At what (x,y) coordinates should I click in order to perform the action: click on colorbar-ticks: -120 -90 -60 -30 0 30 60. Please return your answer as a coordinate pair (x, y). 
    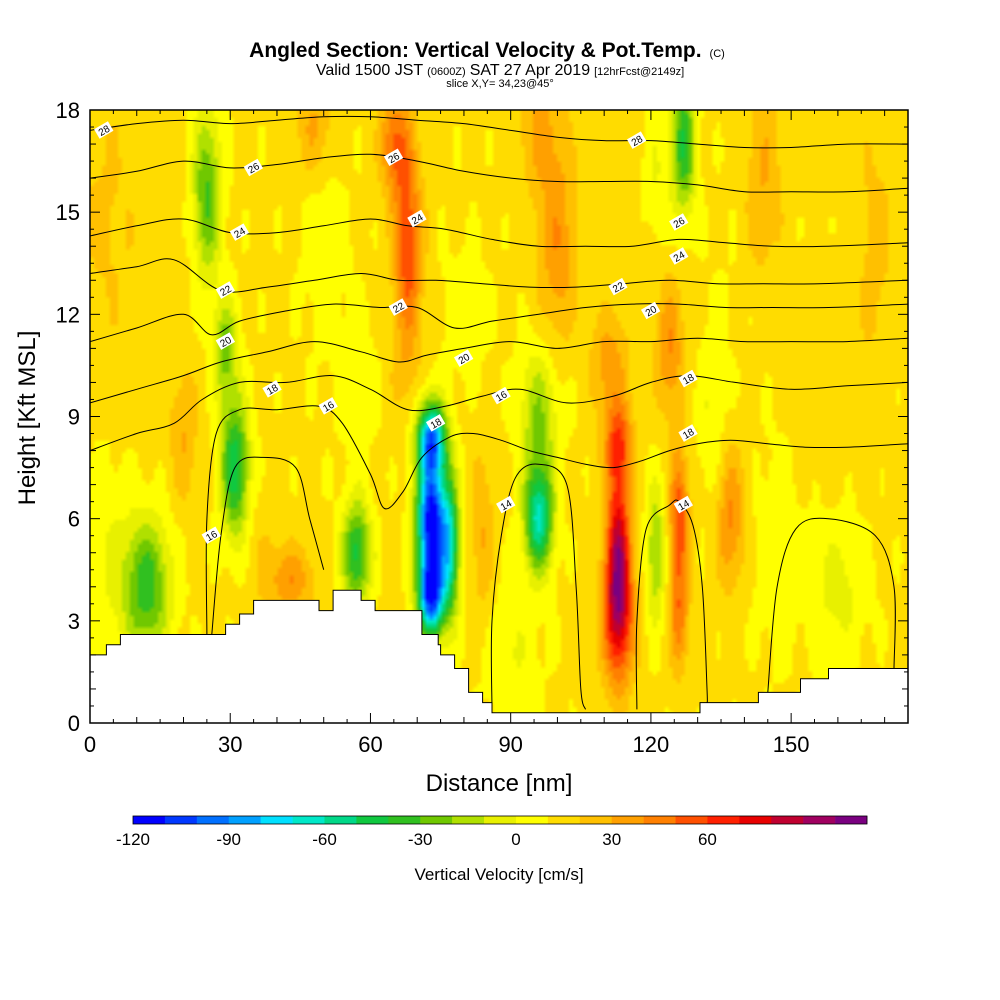
    Looking at the image, I should click on (416, 839).